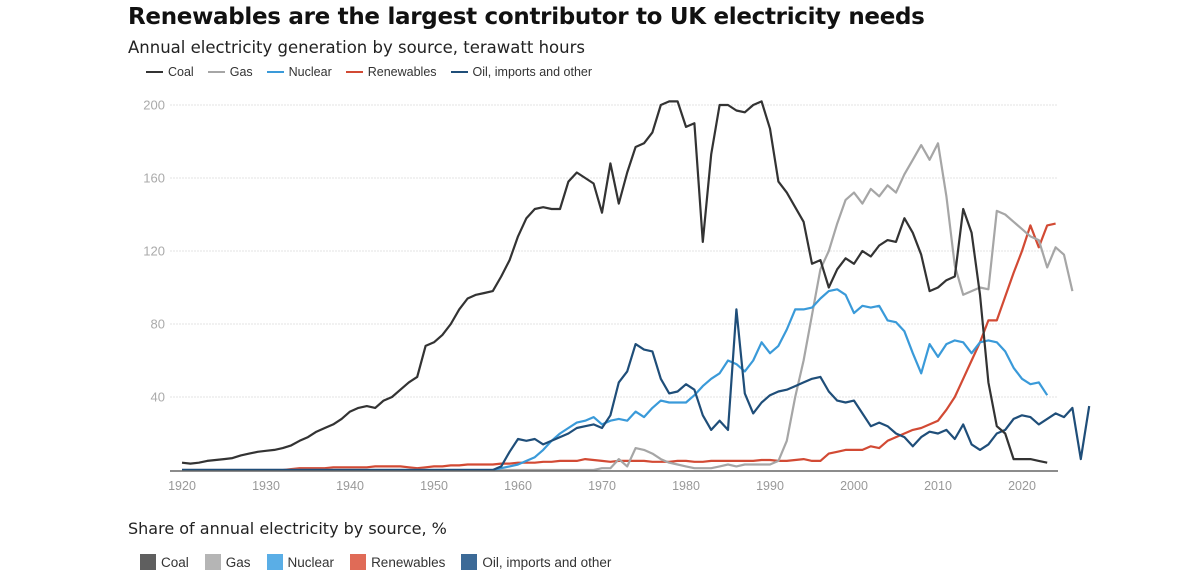  Describe the element at coordinates (148, 562) in the screenshot. I see `share-swatch-coal` at that location.